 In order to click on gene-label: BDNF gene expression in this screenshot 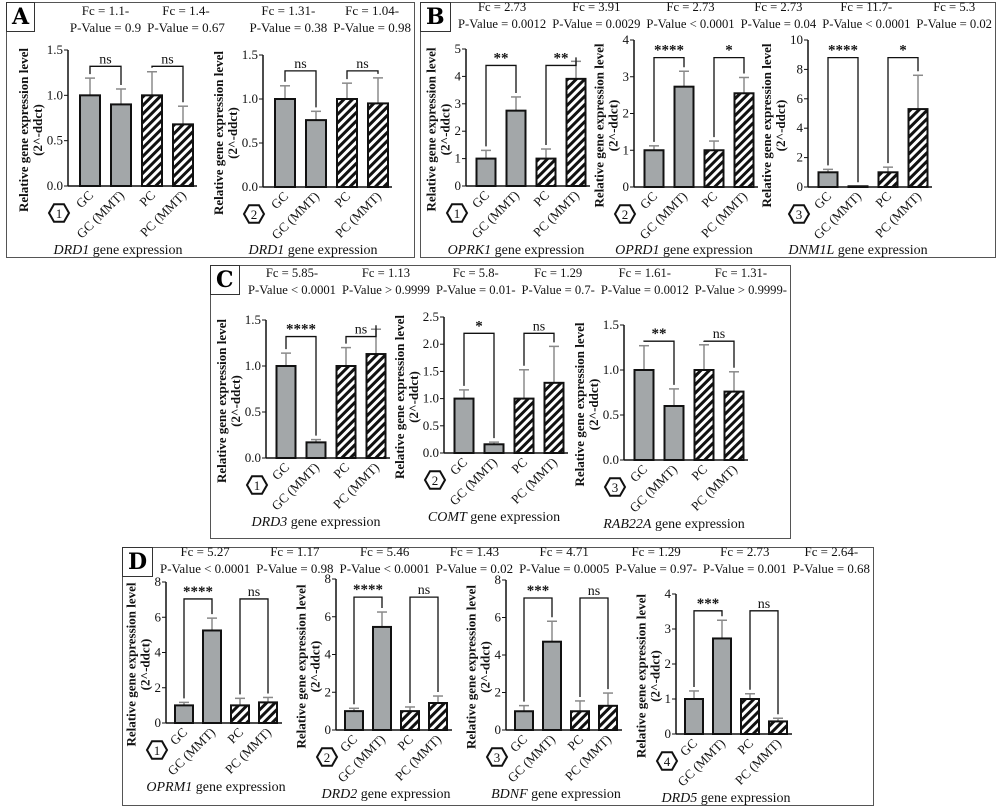, I will do `click(556, 794)`.